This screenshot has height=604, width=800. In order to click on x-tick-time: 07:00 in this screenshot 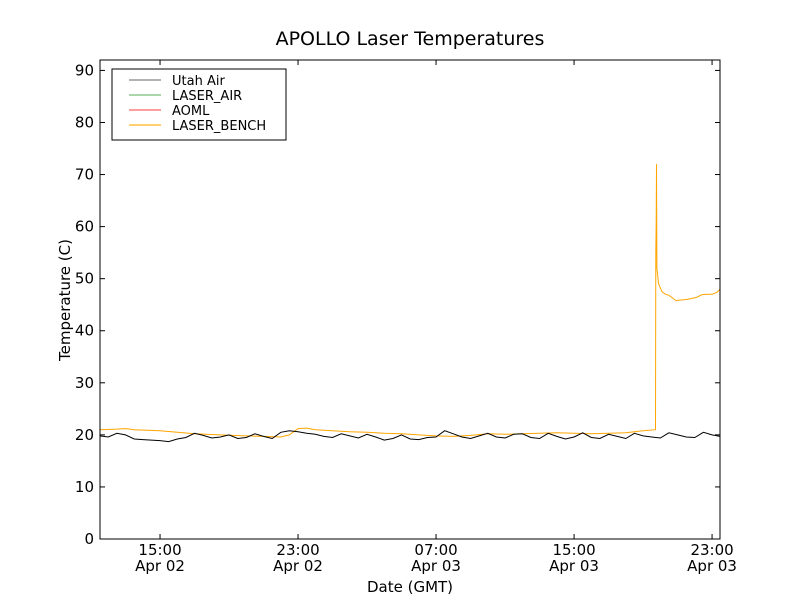, I will do `click(435, 550)`.